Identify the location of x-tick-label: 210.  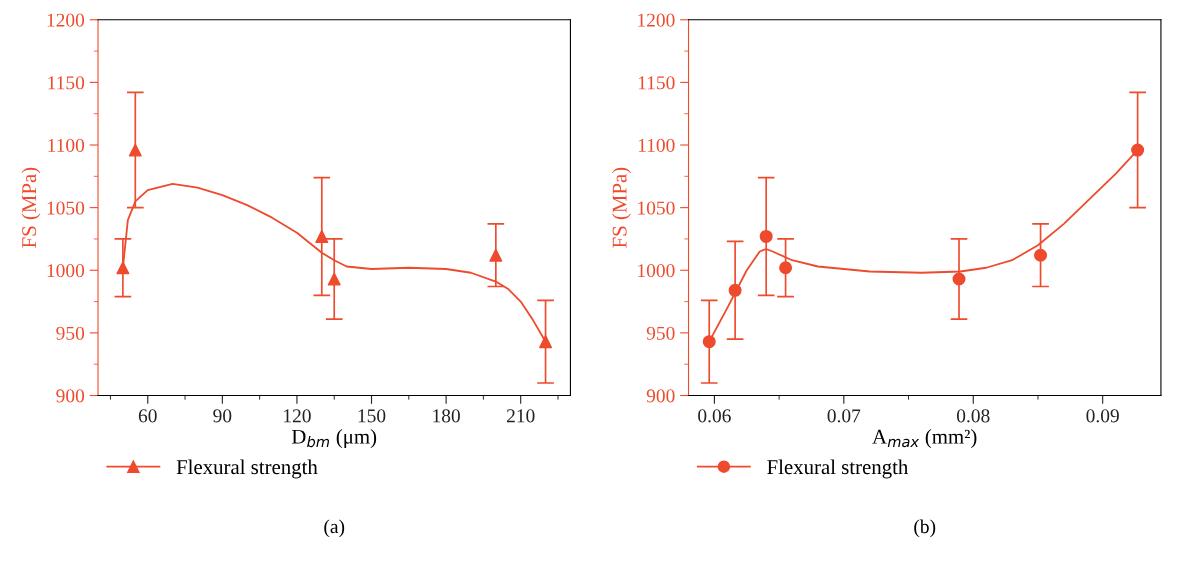
(520, 416).